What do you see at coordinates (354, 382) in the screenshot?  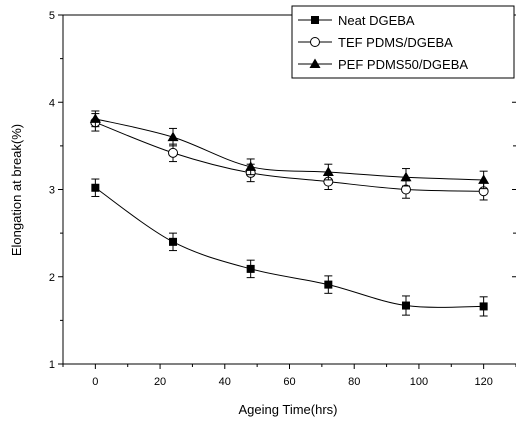 I see `x-tick-label: 80` at bounding box center [354, 382].